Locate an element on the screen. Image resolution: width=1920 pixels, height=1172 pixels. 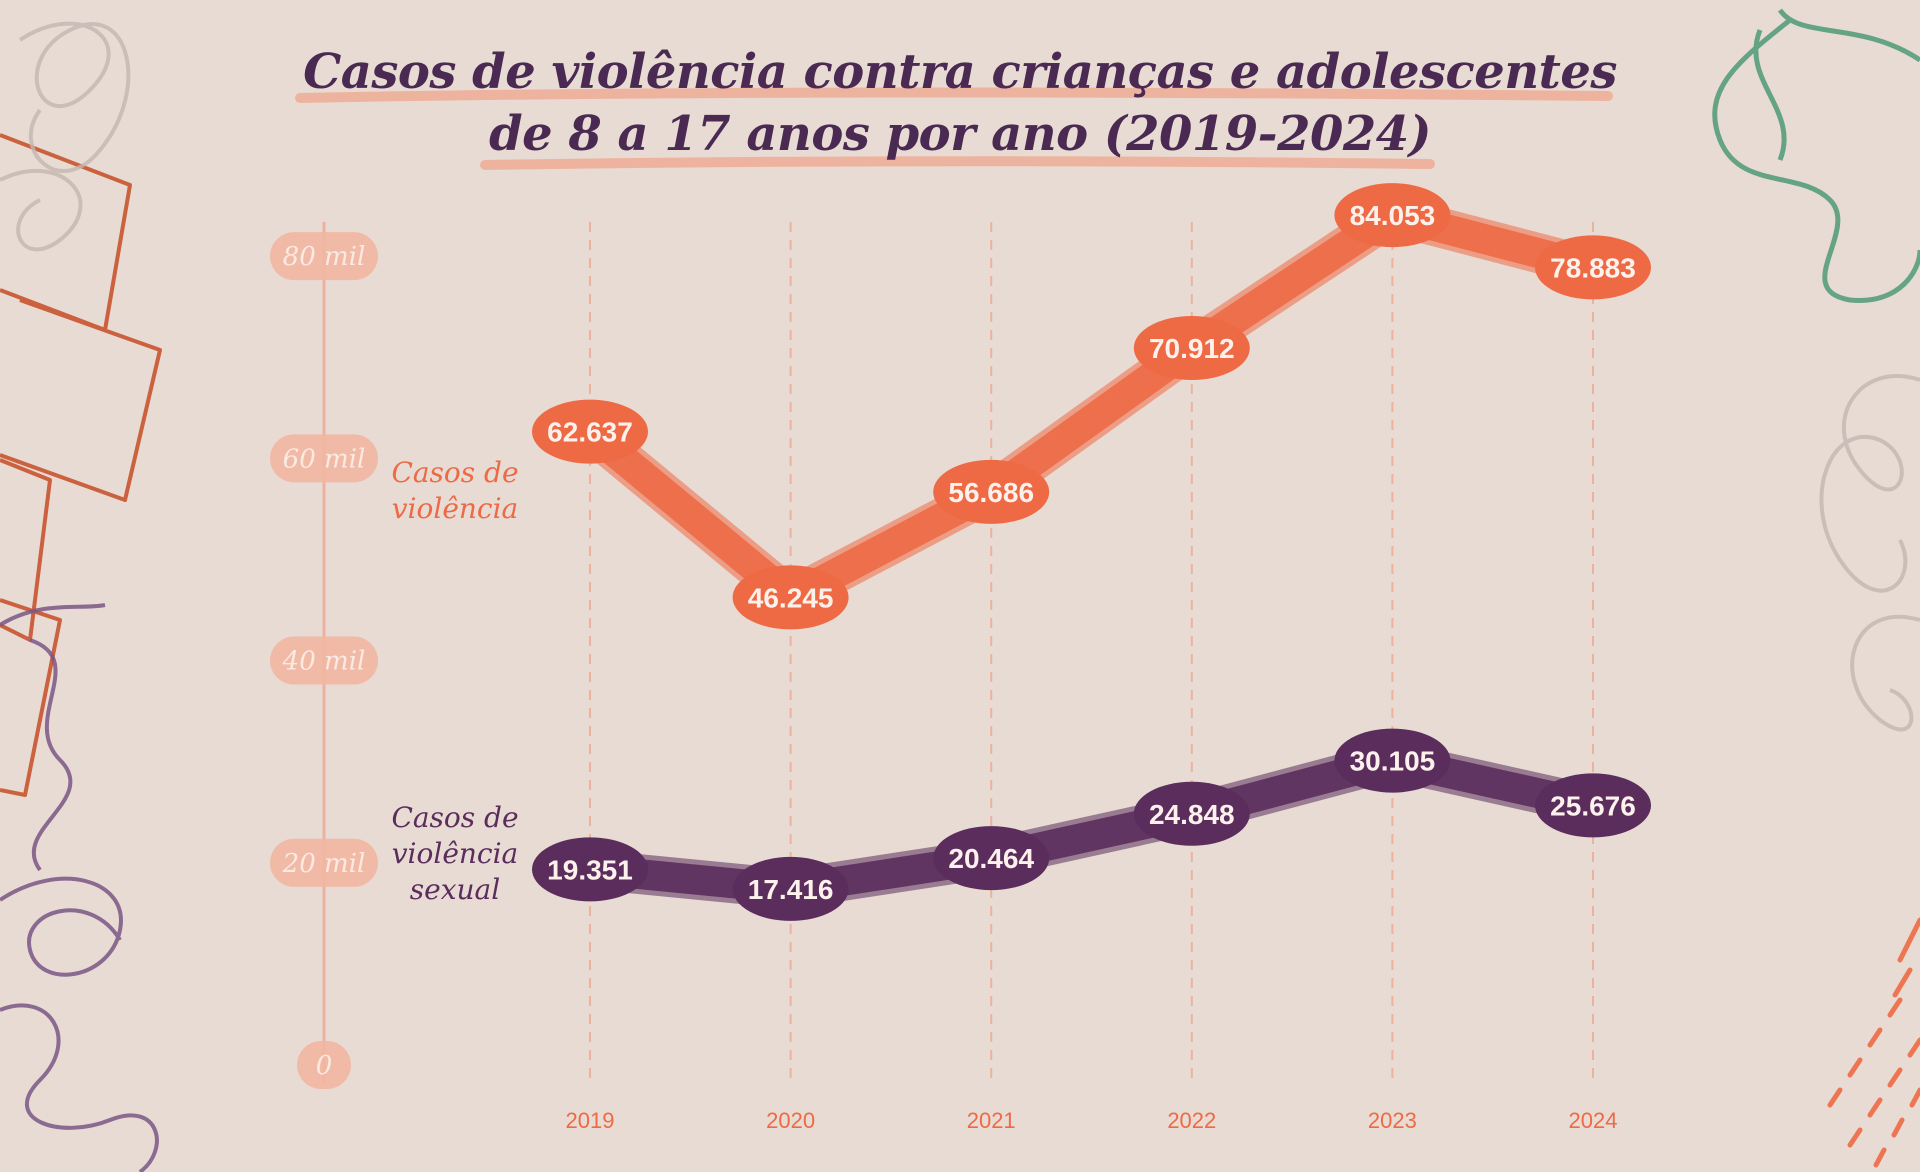
x-tick-label-2023: 2023 is located at coordinates (1392, 1120).